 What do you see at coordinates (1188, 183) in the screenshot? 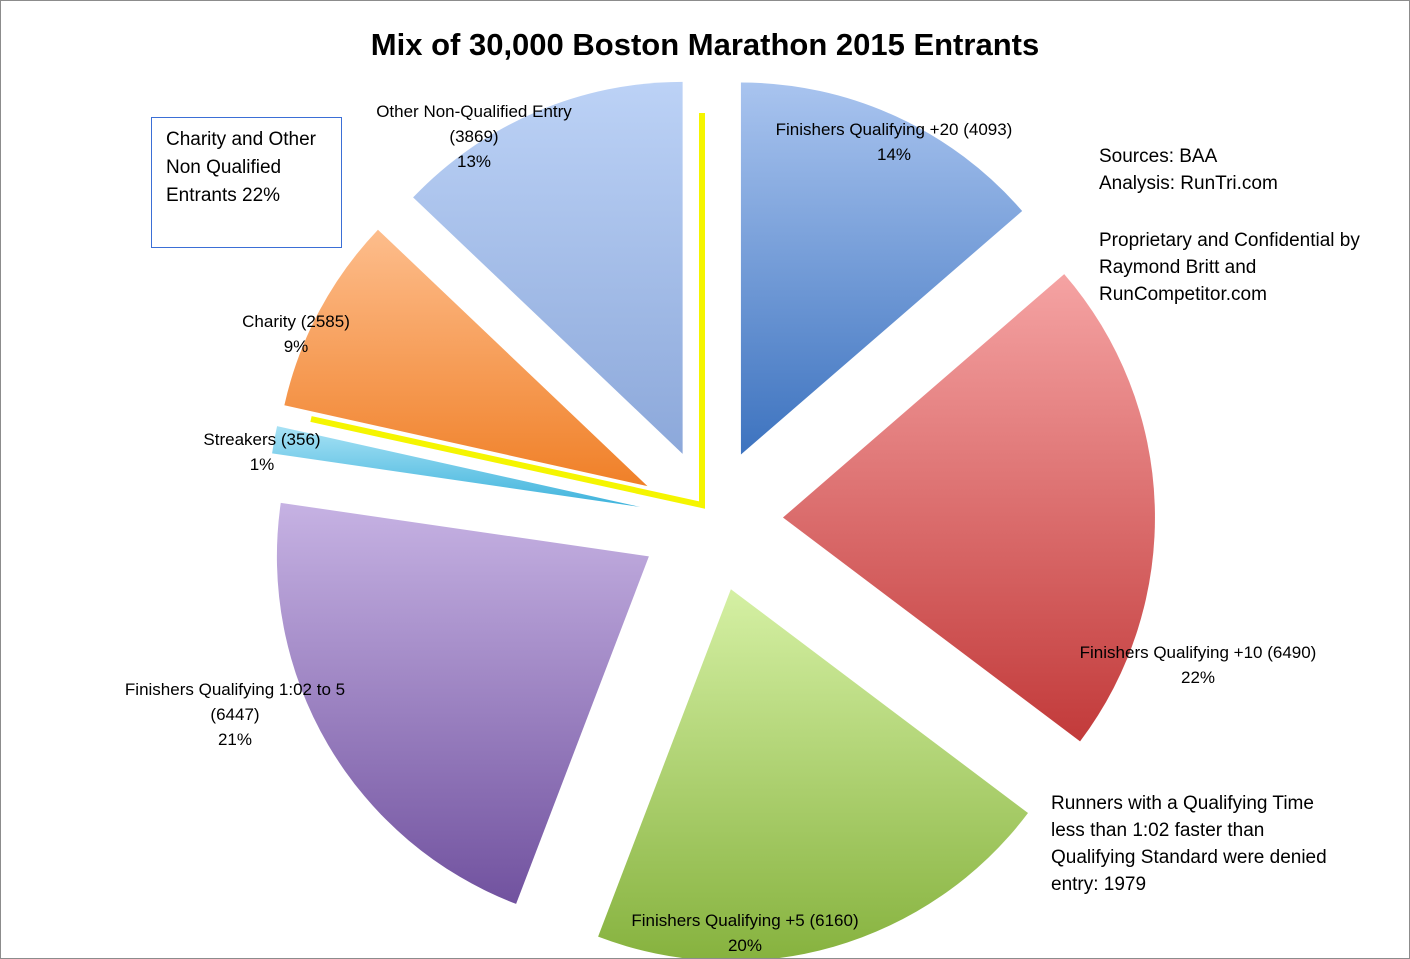
I see `analysis-line: Analysis: RunTri.com` at bounding box center [1188, 183].